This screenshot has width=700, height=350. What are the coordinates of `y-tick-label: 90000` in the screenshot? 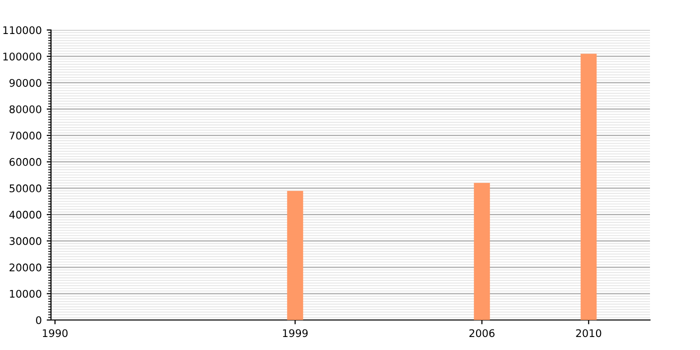 It's located at (25, 82).